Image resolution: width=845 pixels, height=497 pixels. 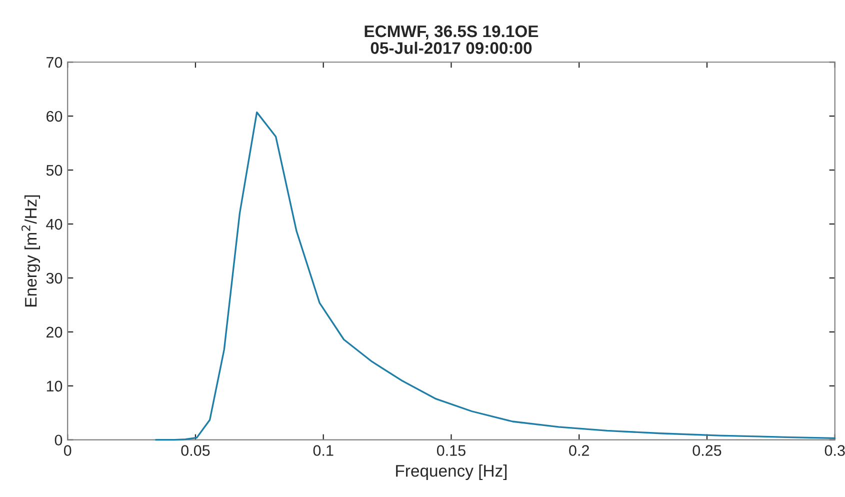 I want to click on y-tick-label: 10, so click(x=54, y=386).